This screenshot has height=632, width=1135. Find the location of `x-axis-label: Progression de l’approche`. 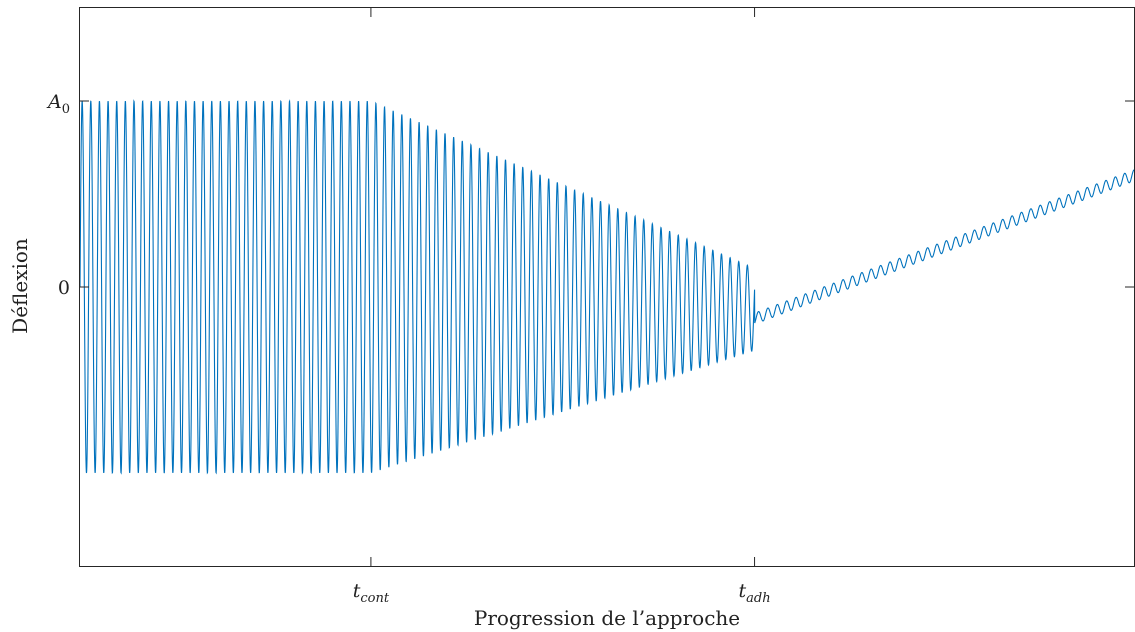

x-axis-label: Progression de l’approche is located at coordinates (607, 618).